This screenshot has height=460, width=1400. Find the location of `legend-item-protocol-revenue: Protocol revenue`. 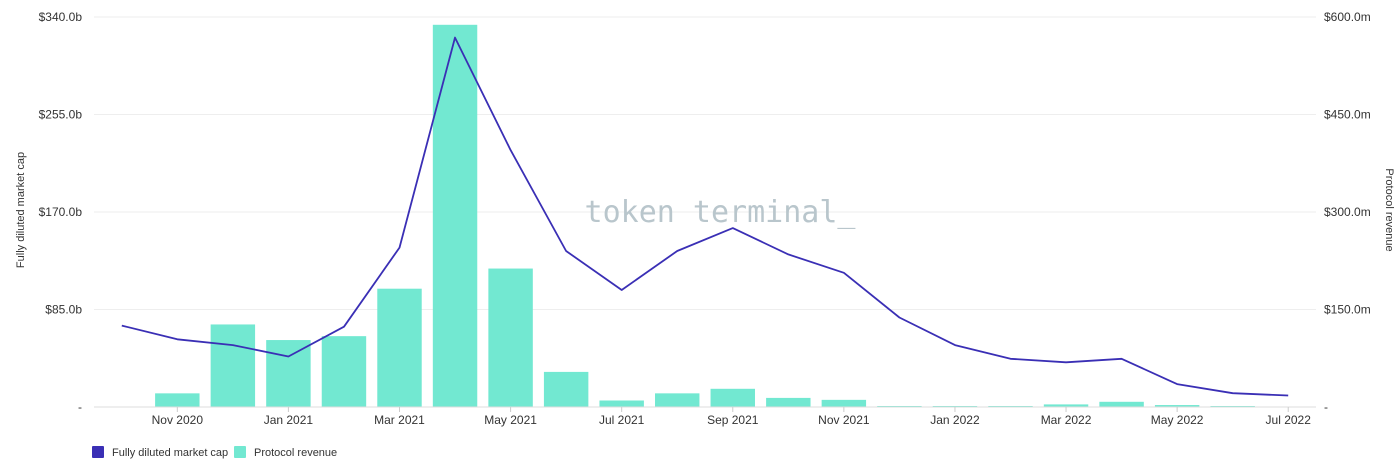

legend-item-protocol-revenue: Protocol revenue is located at coordinates (285, 452).